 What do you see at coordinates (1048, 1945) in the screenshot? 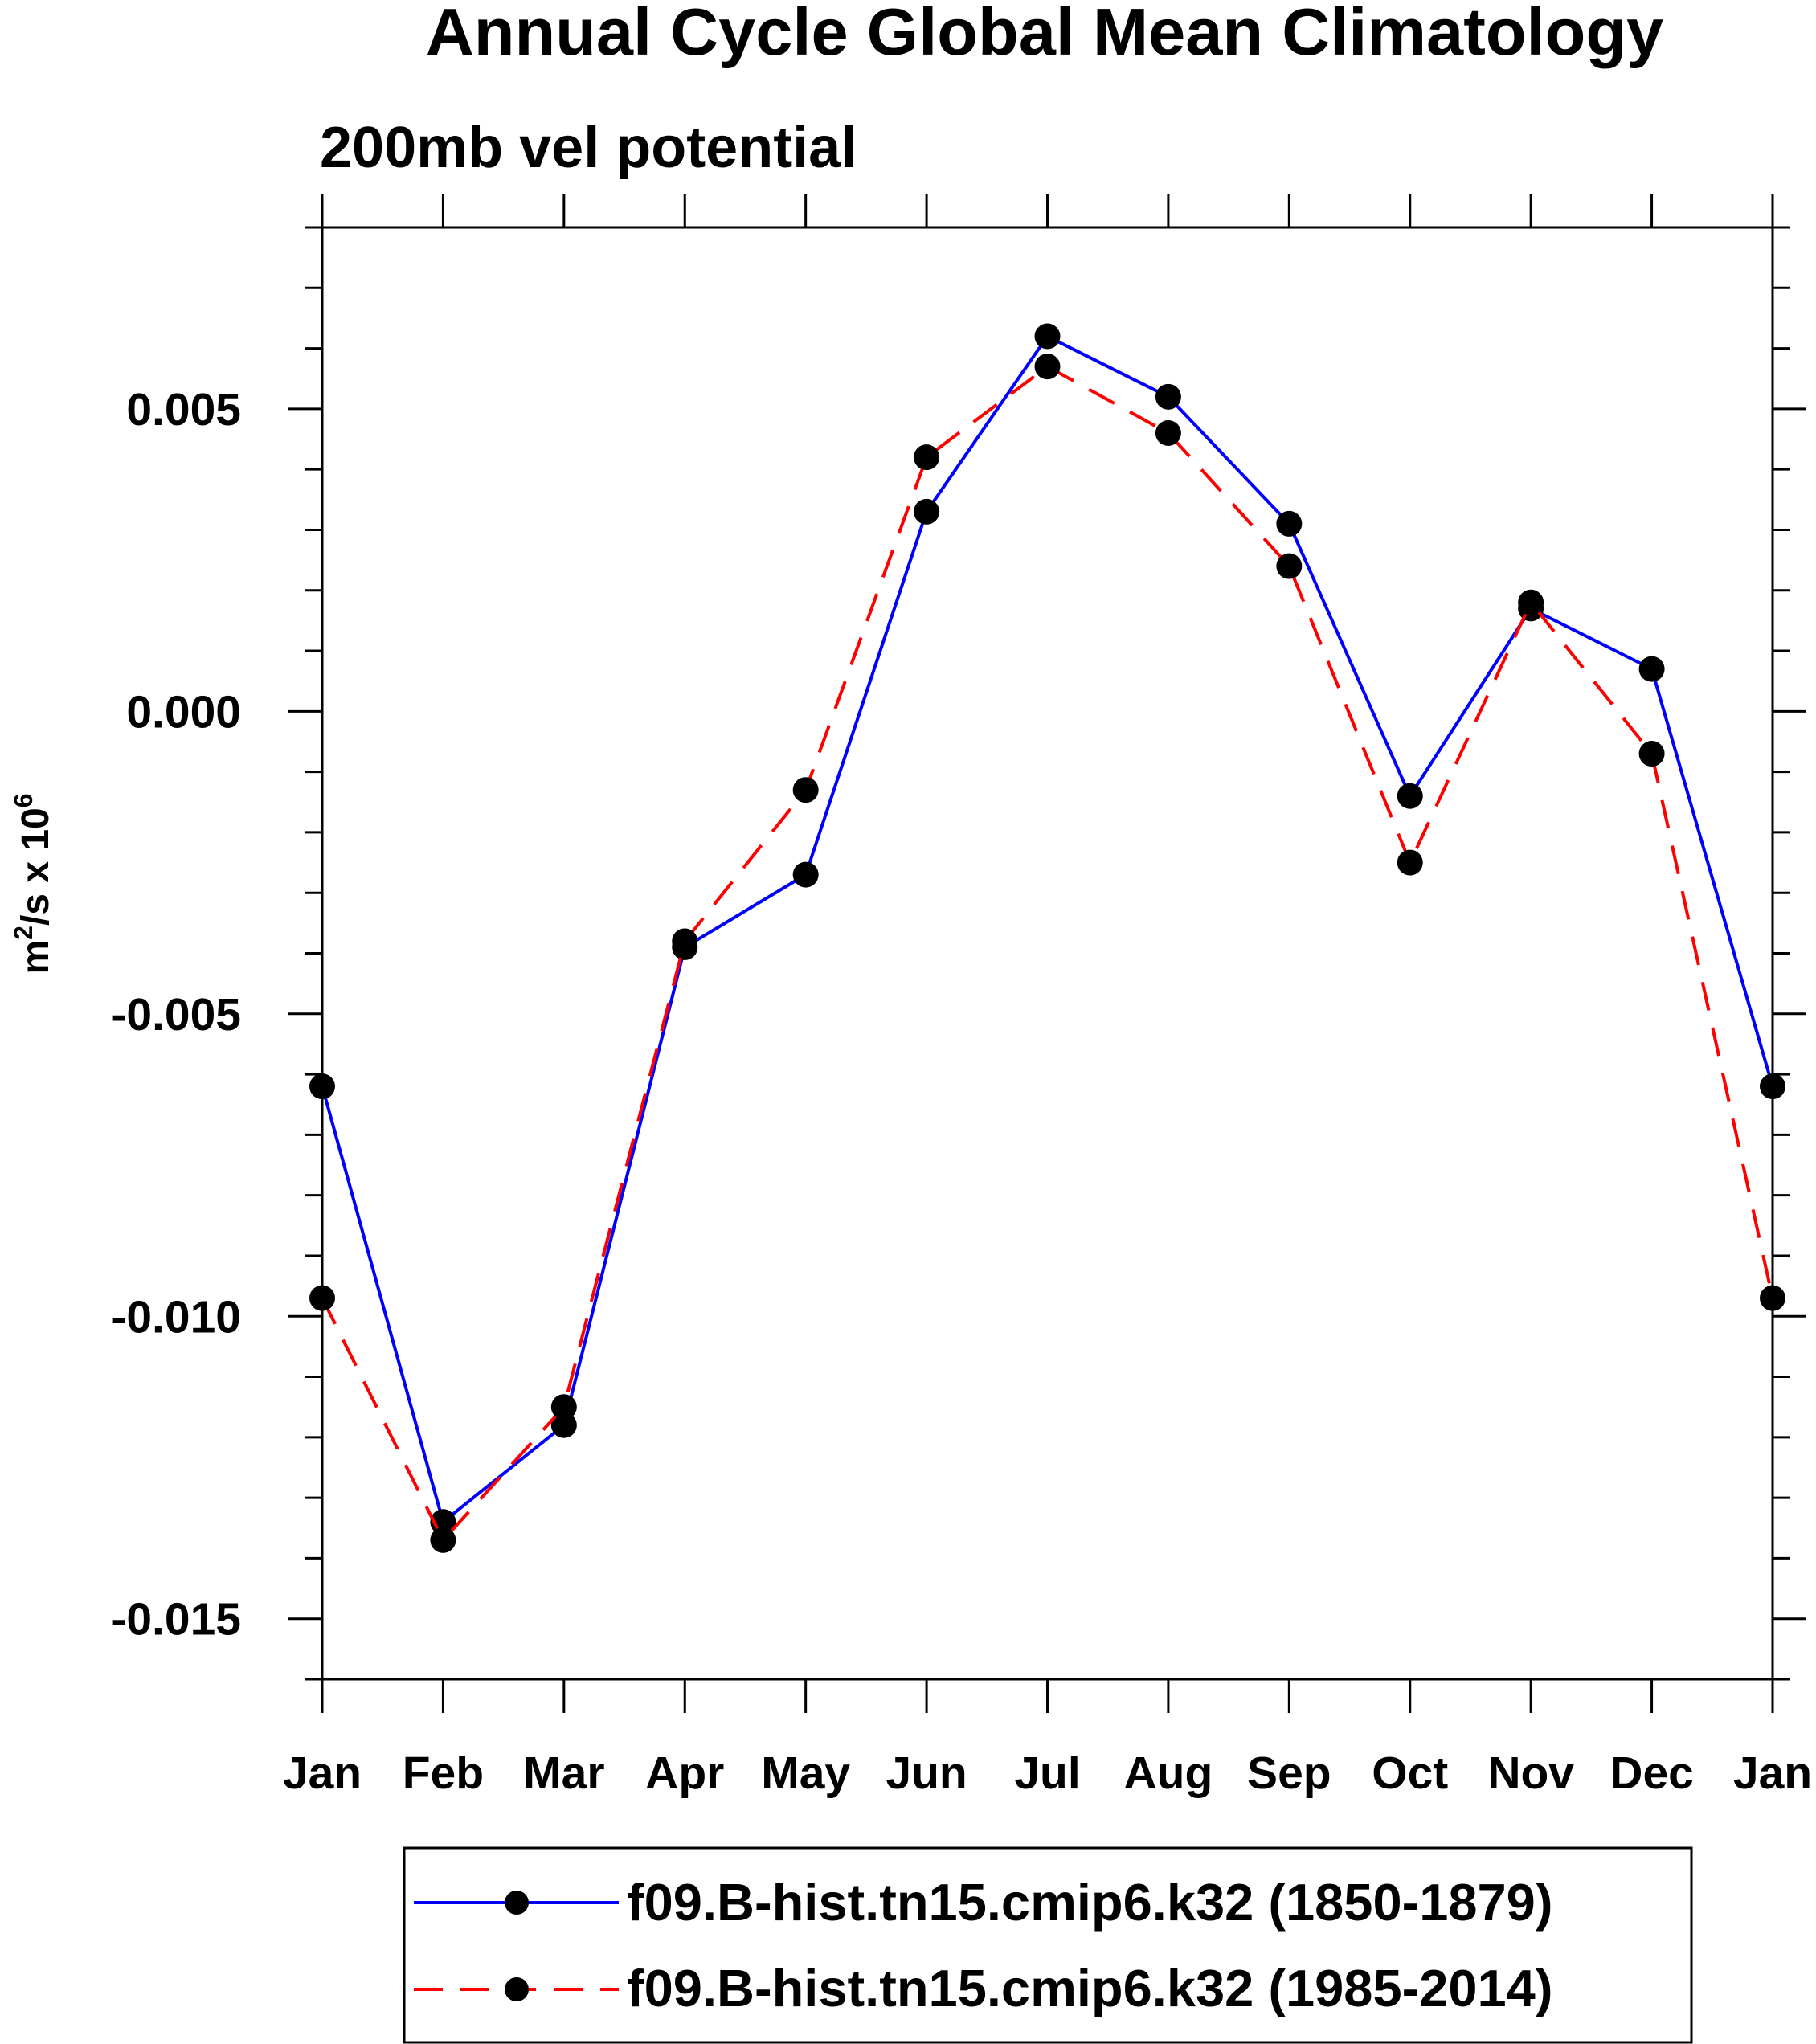
I see `legend-box` at bounding box center [1048, 1945].